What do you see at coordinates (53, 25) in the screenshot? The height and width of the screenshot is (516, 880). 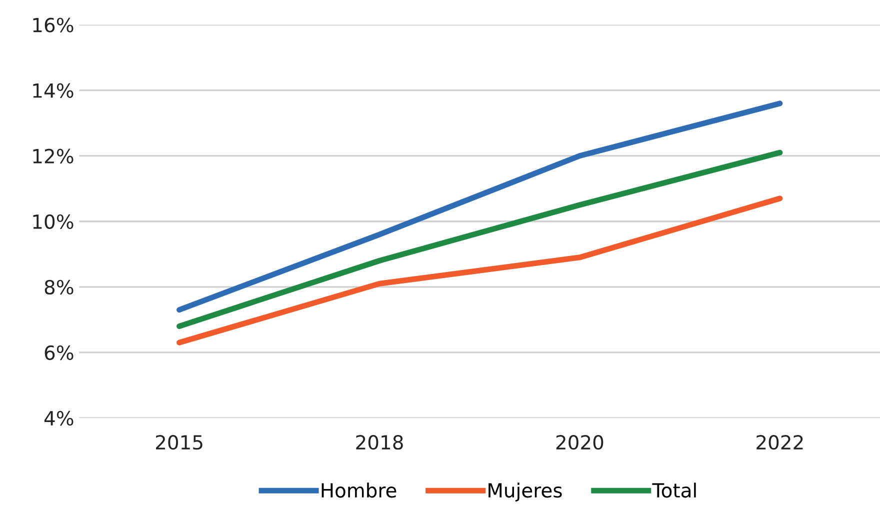 I see `y-tick-label: 16%` at bounding box center [53, 25].